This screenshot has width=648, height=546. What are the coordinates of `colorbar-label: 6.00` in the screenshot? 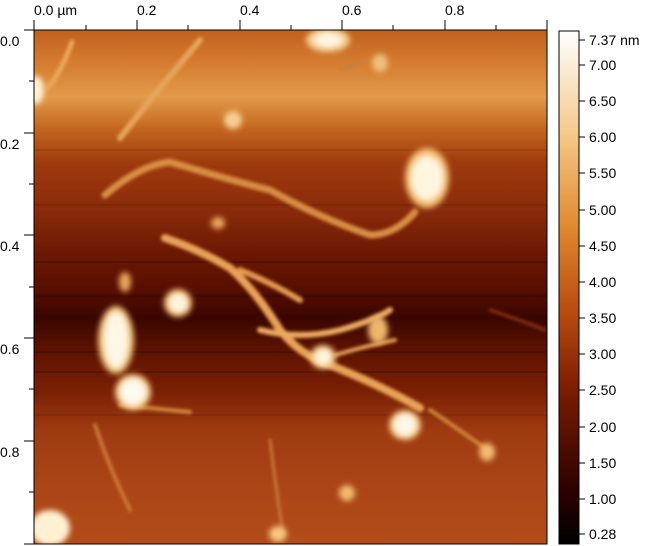 It's located at (602, 137).